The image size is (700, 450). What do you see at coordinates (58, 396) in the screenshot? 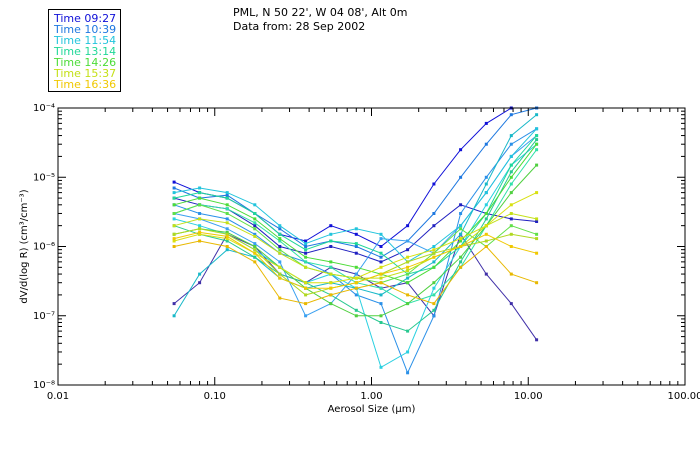
I see `x-tick-label: 0.01` at bounding box center [58, 396].